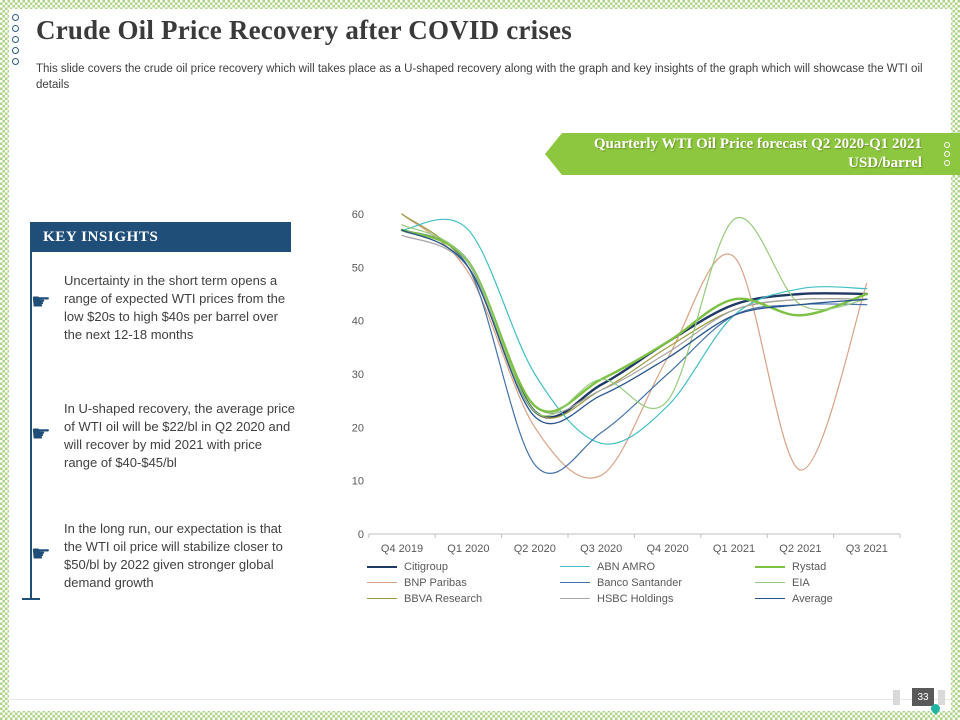  I want to click on legend-item: BNP Paribas, so click(463, 582).